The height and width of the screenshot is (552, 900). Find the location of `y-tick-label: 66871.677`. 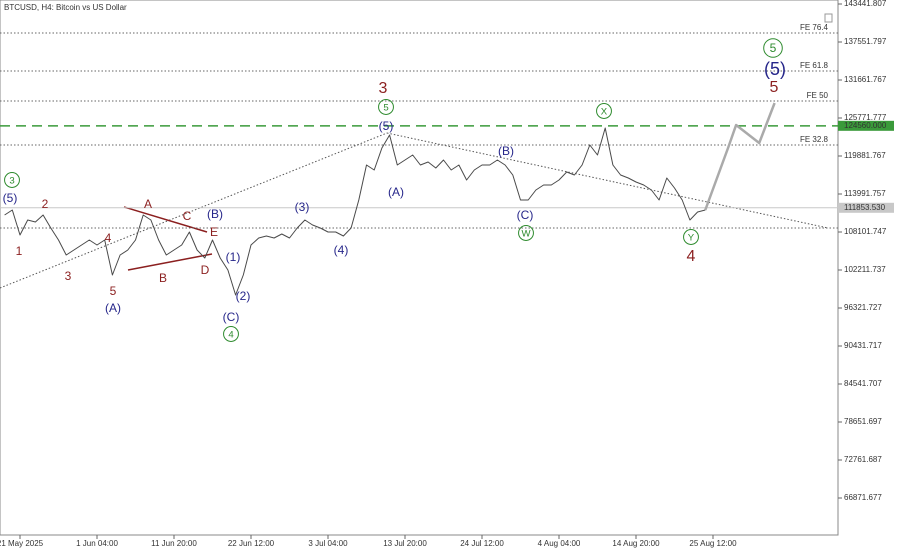

y-tick-label: 66871.677 is located at coordinates (863, 497).